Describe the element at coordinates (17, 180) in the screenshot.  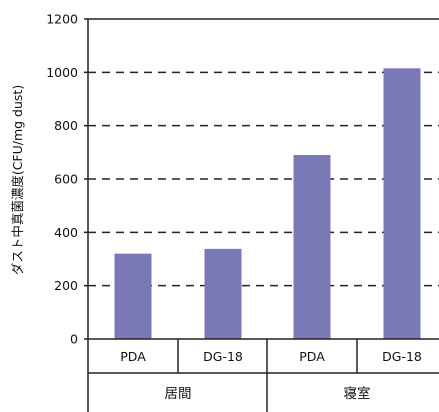
I see `y-axis-label: ダスト中真菌濃度(CFU/mg dust)` at that location.